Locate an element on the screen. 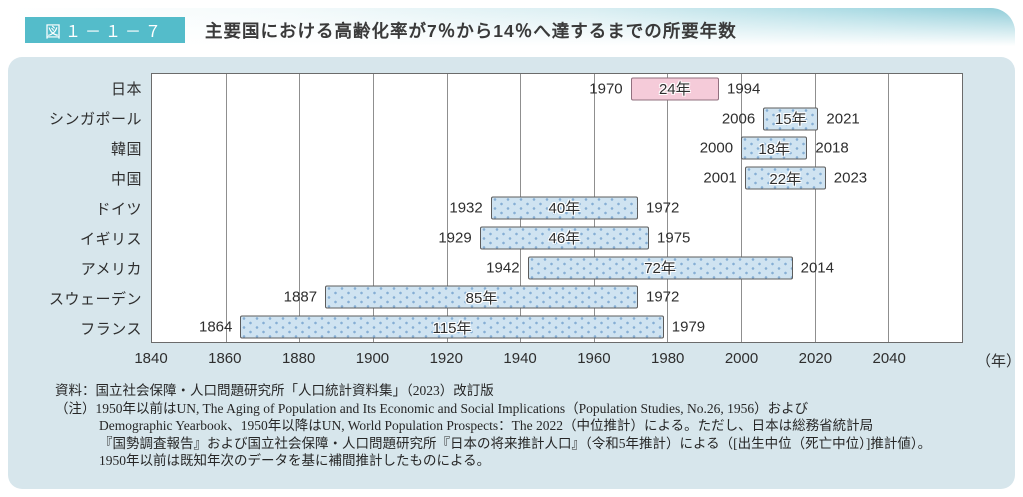  range-bar: 22年 is located at coordinates (785, 178).